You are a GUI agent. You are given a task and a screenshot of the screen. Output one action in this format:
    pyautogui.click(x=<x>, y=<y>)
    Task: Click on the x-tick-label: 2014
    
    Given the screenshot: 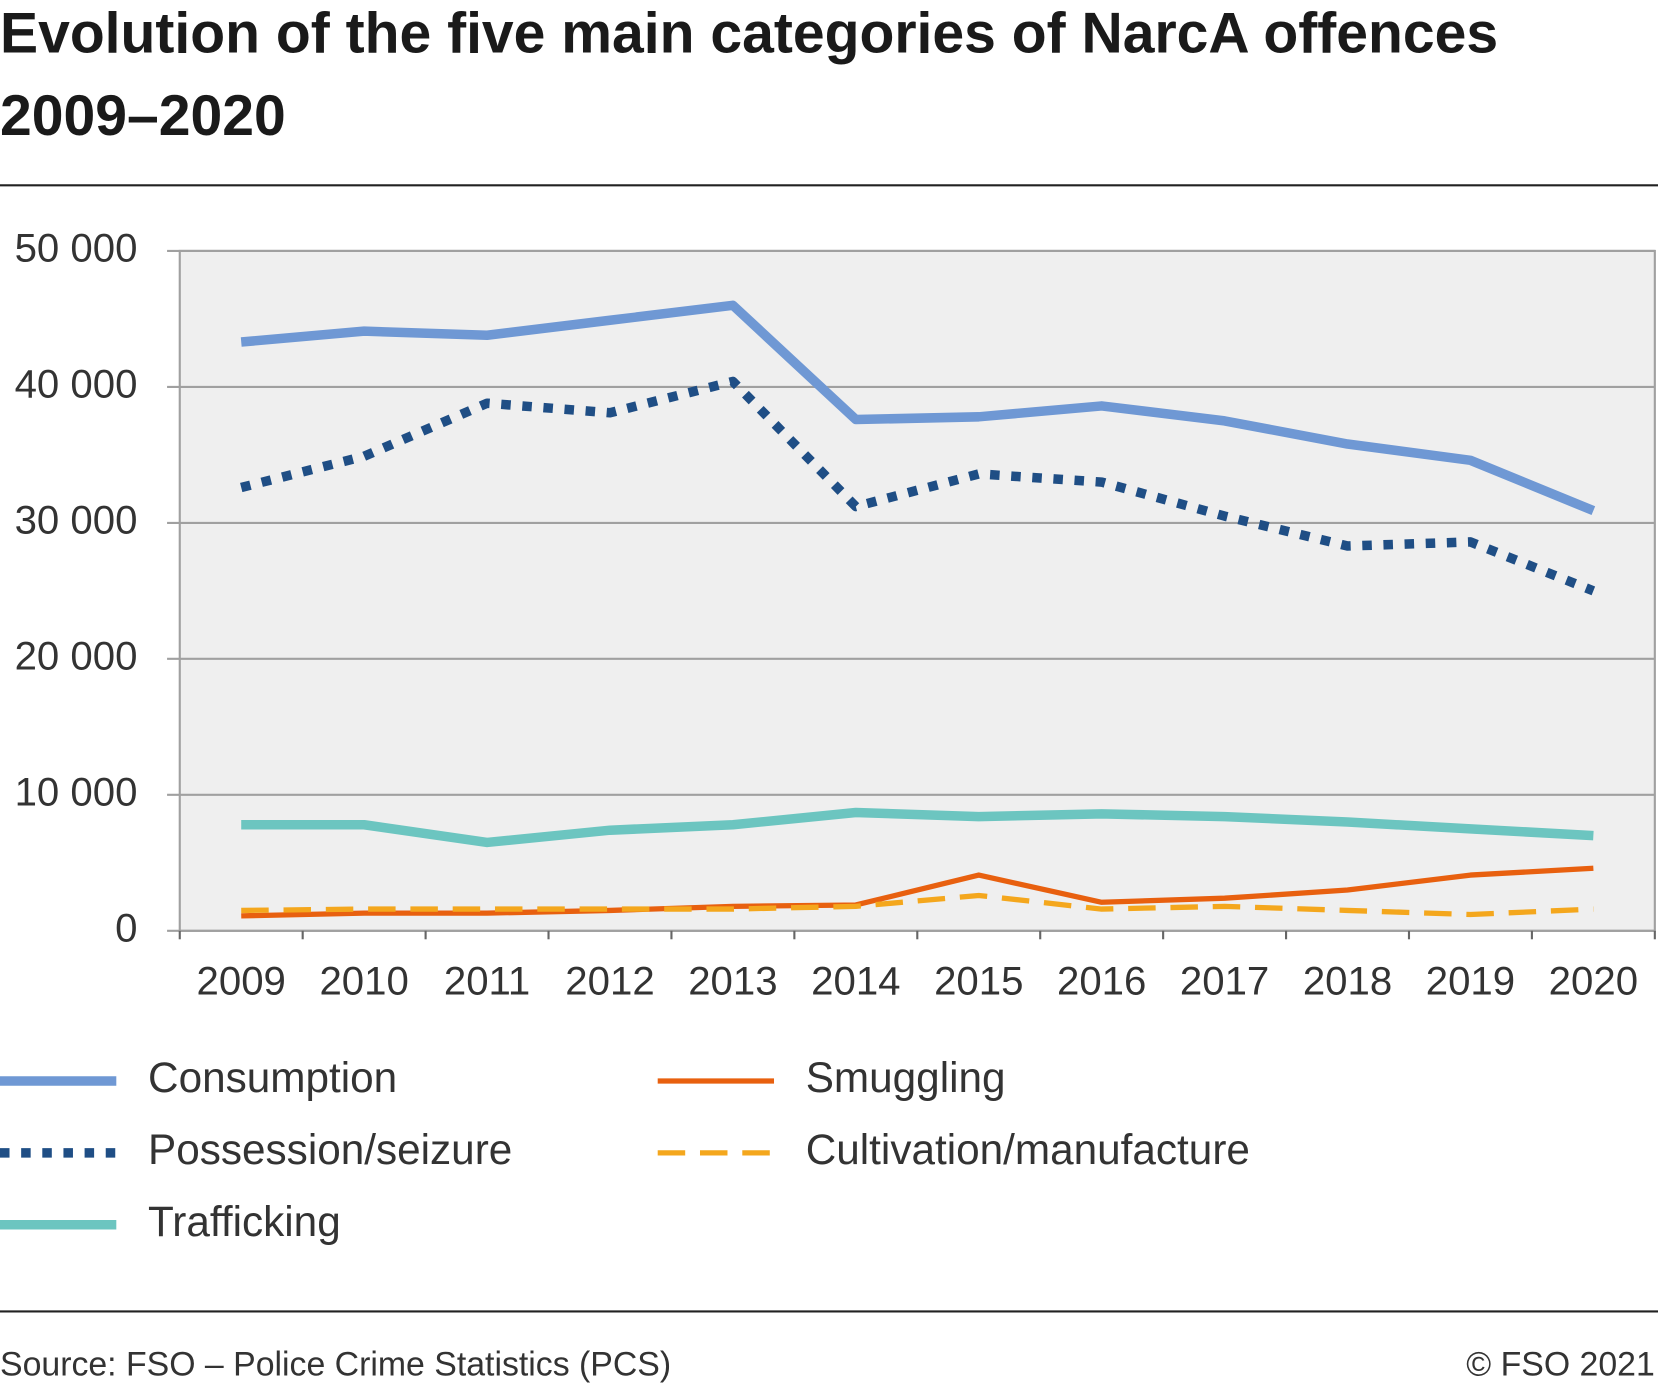 What is the action you would take?
    pyautogui.click(x=855, y=980)
    